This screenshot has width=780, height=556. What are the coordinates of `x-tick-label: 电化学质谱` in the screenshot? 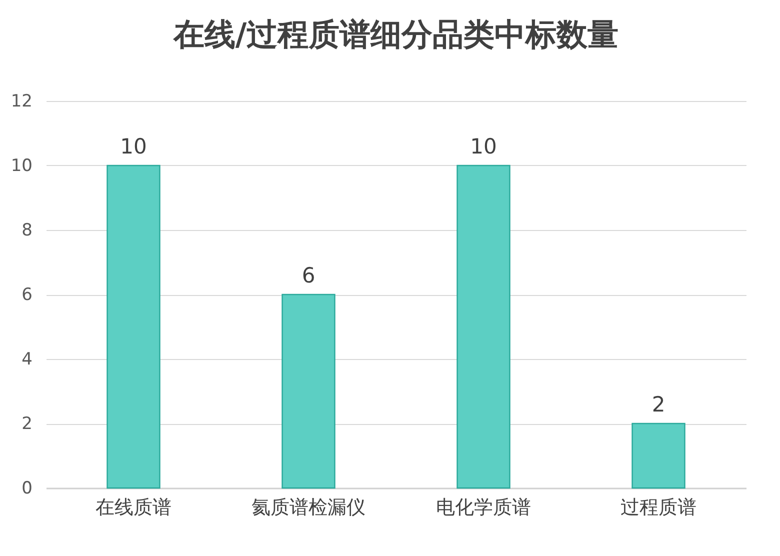 It's located at (483, 507).